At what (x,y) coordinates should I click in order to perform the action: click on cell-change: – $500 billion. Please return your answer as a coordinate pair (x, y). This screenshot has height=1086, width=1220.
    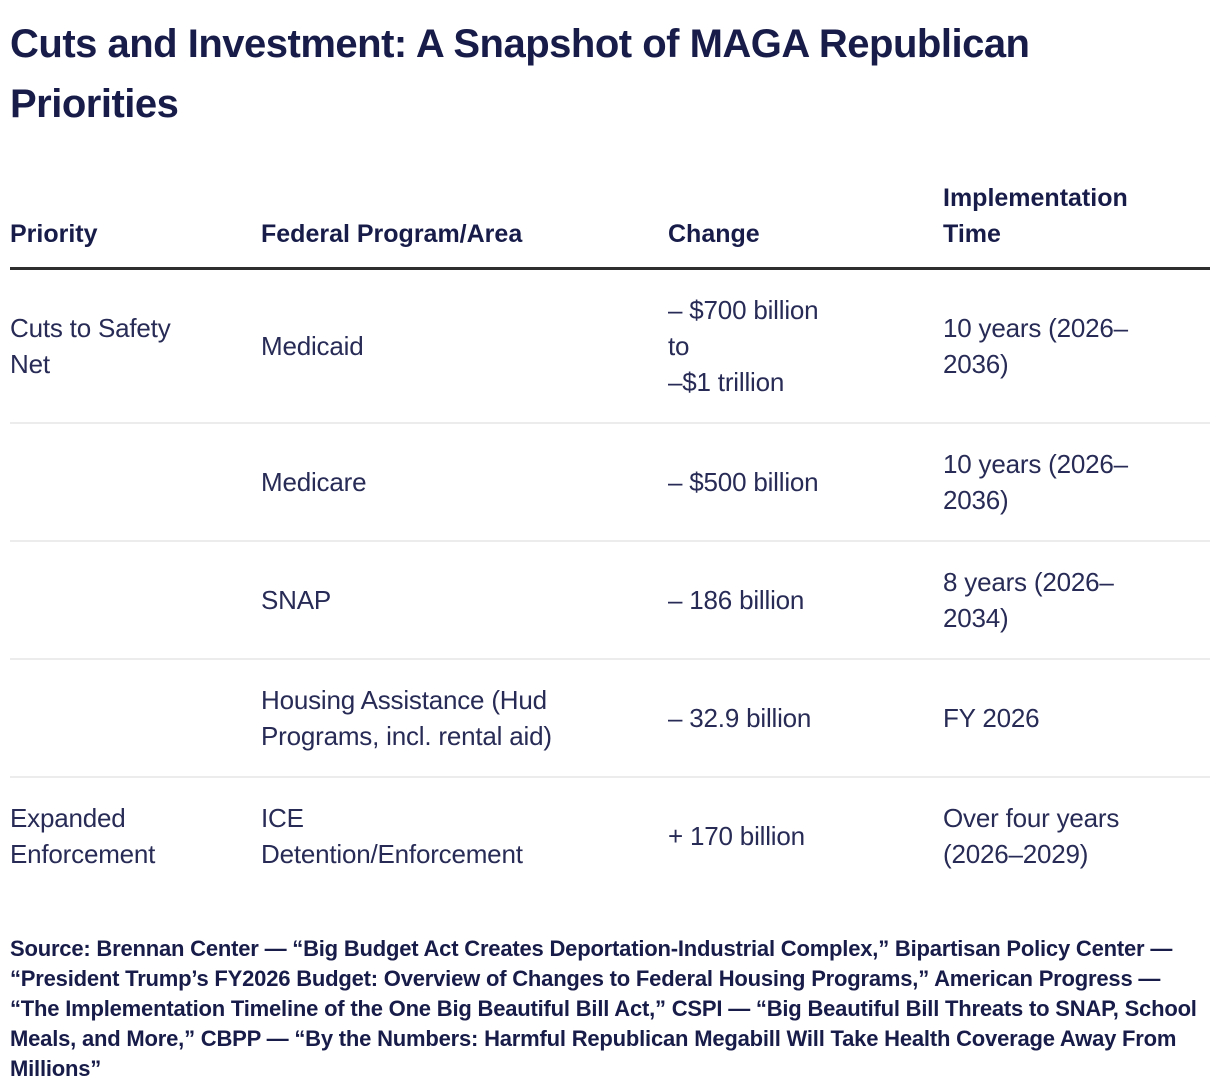
    Looking at the image, I should click on (743, 482).